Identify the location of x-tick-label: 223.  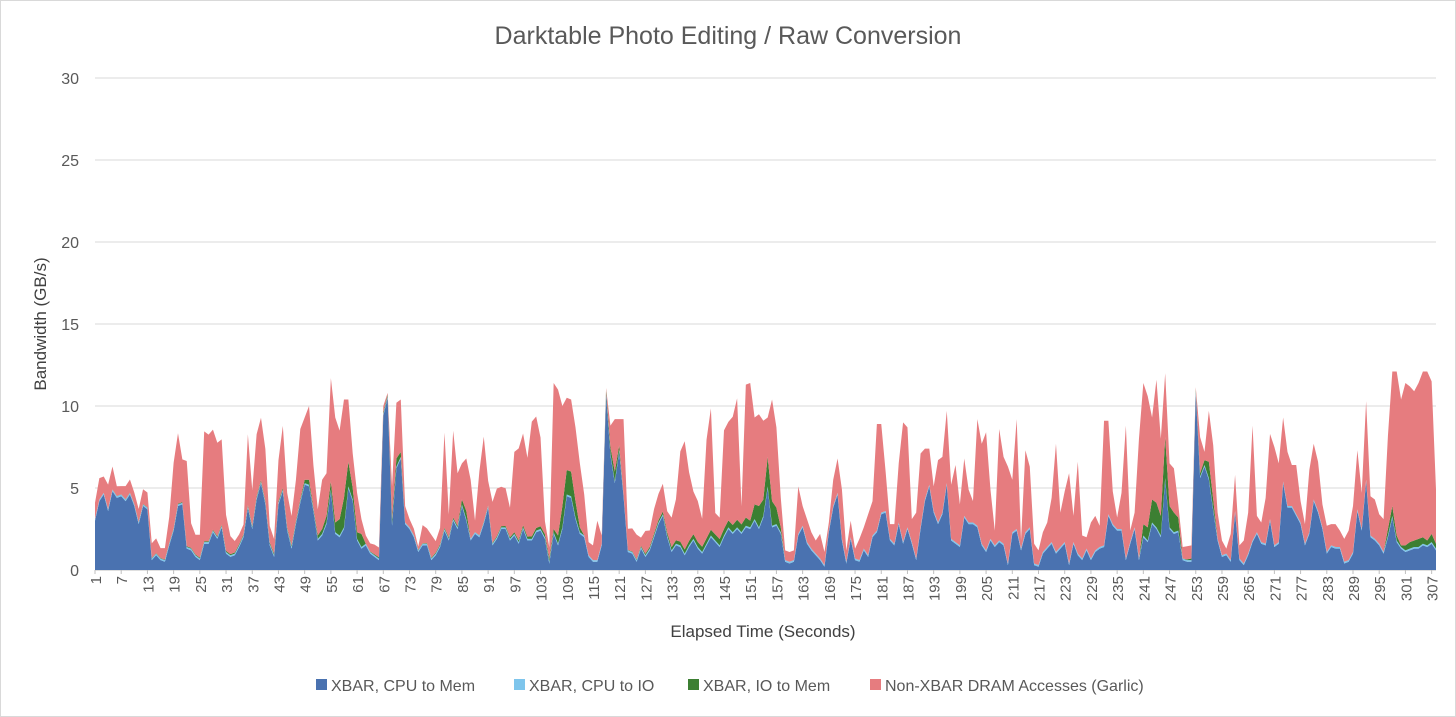
(1066, 588).